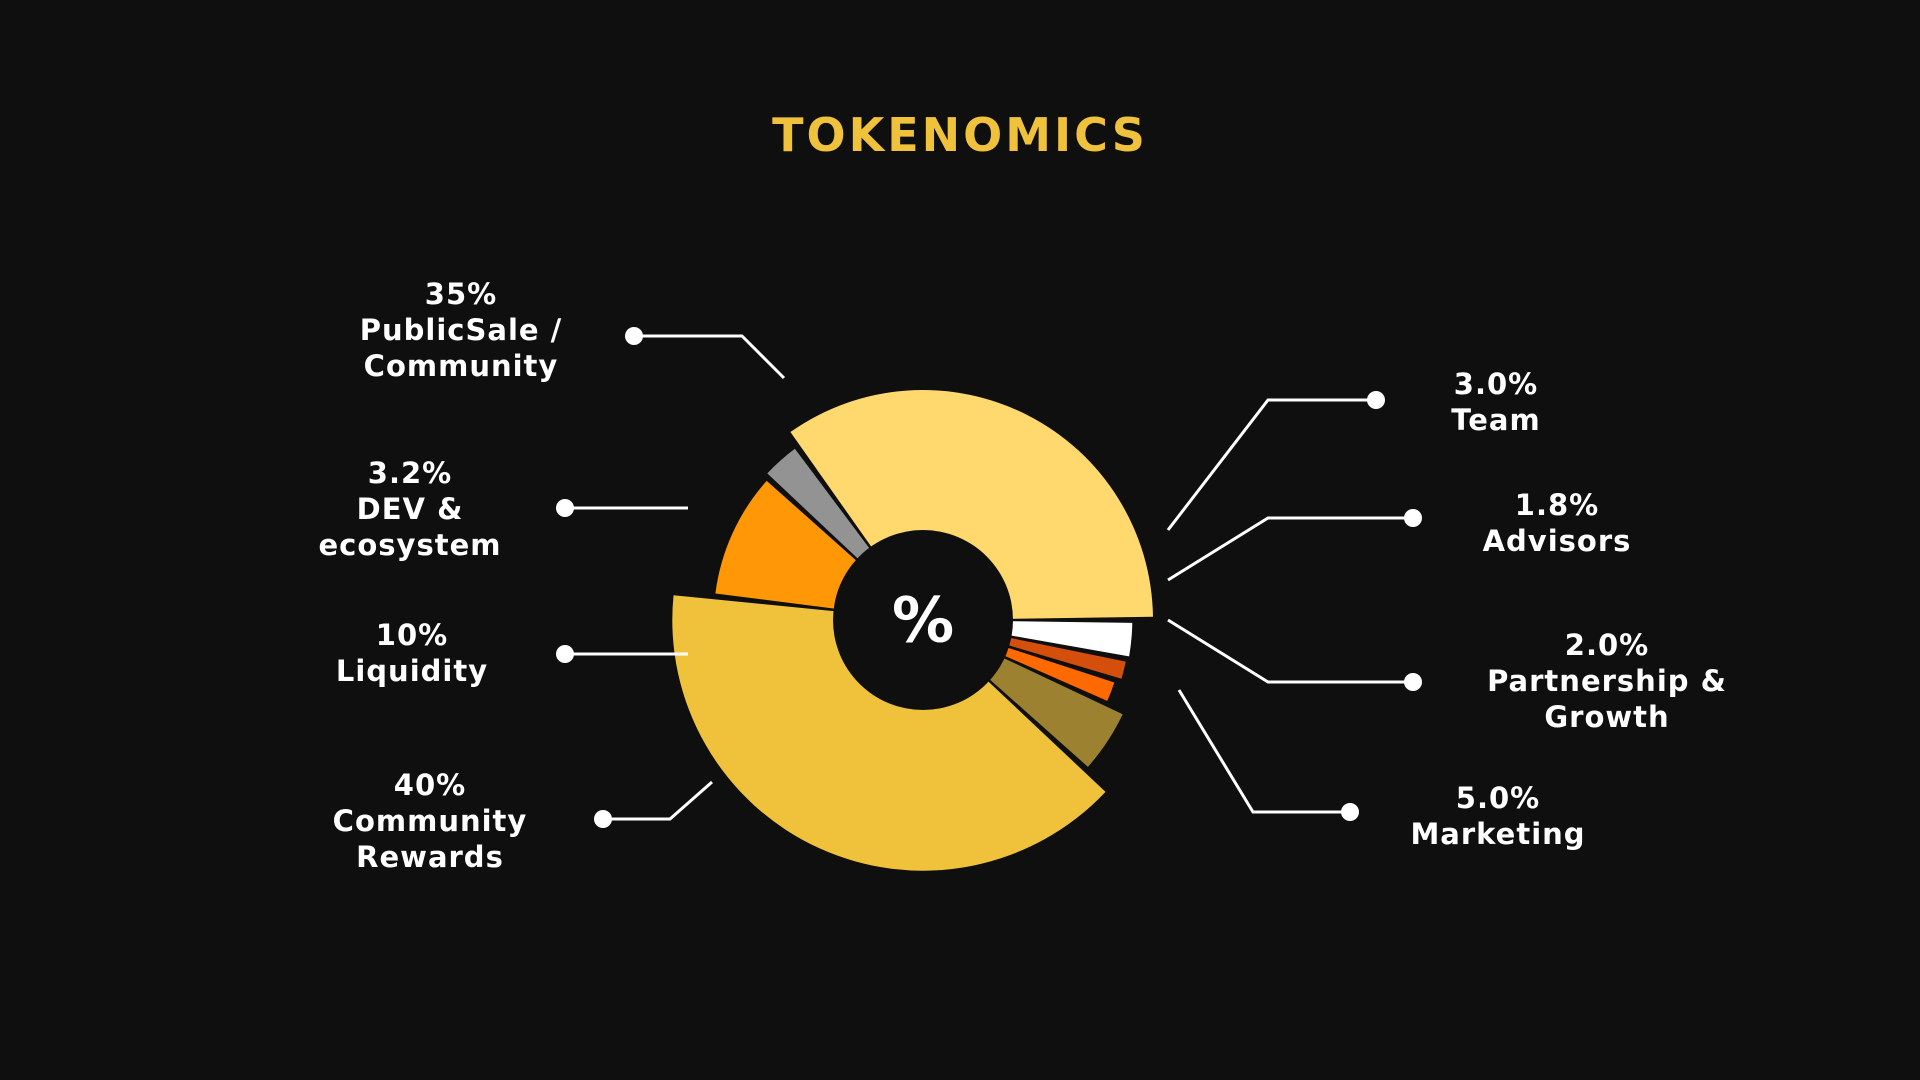  I want to click on callout-public-sale: 35% PublicSale / Community, so click(461, 330).